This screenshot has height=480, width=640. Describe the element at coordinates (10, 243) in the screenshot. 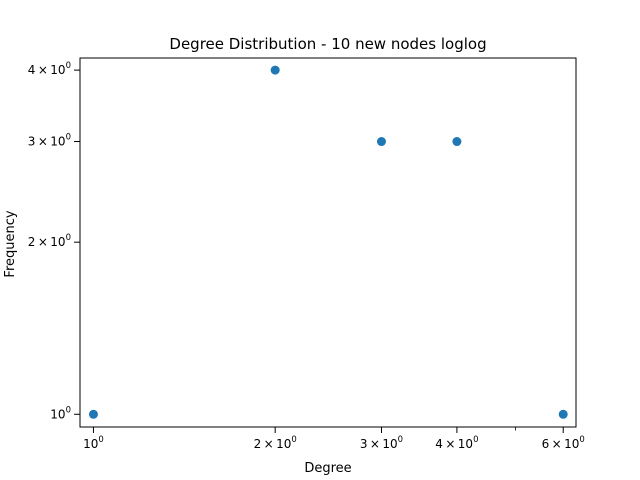

I see `y-axis-label: Frequency` at that location.